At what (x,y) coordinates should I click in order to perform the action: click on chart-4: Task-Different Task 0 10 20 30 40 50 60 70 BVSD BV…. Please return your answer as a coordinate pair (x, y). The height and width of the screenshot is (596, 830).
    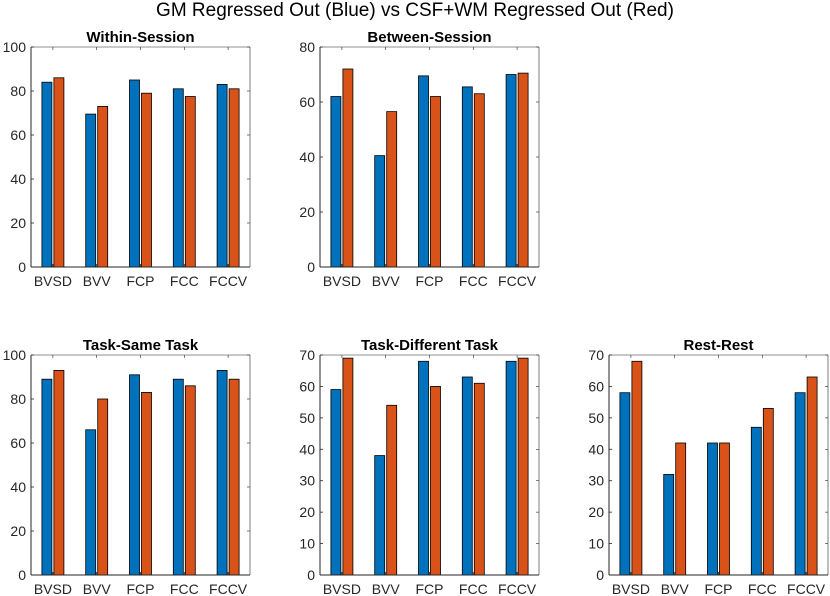
    Looking at the image, I should click on (419, 466).